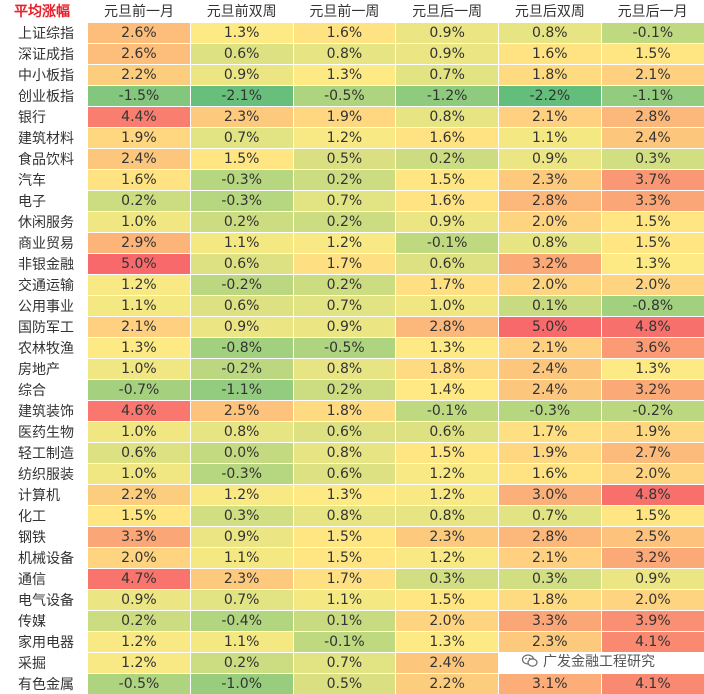  Describe the element at coordinates (447, 11) in the screenshot. I see `column-header: 元旦后一周` at that location.